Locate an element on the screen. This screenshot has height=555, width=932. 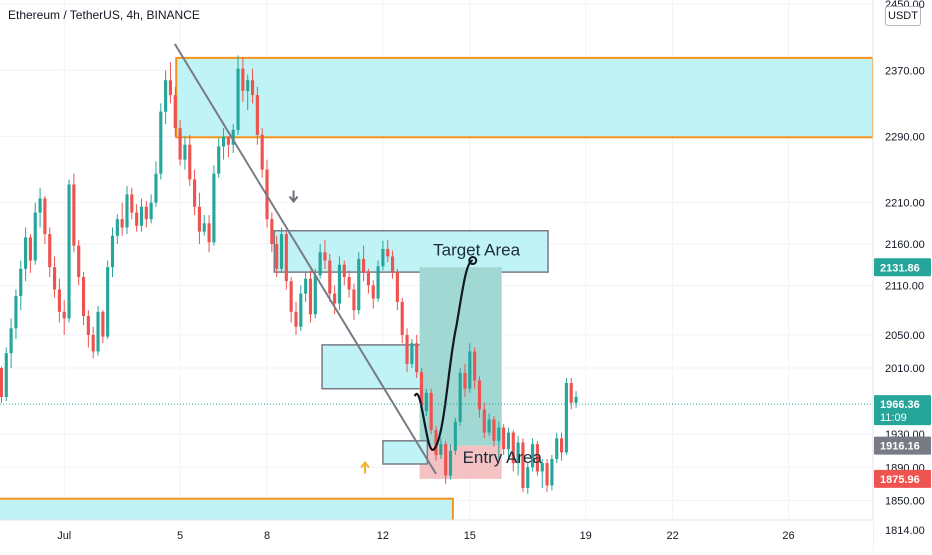
x-tick-label: 8 is located at coordinates (267, 536).